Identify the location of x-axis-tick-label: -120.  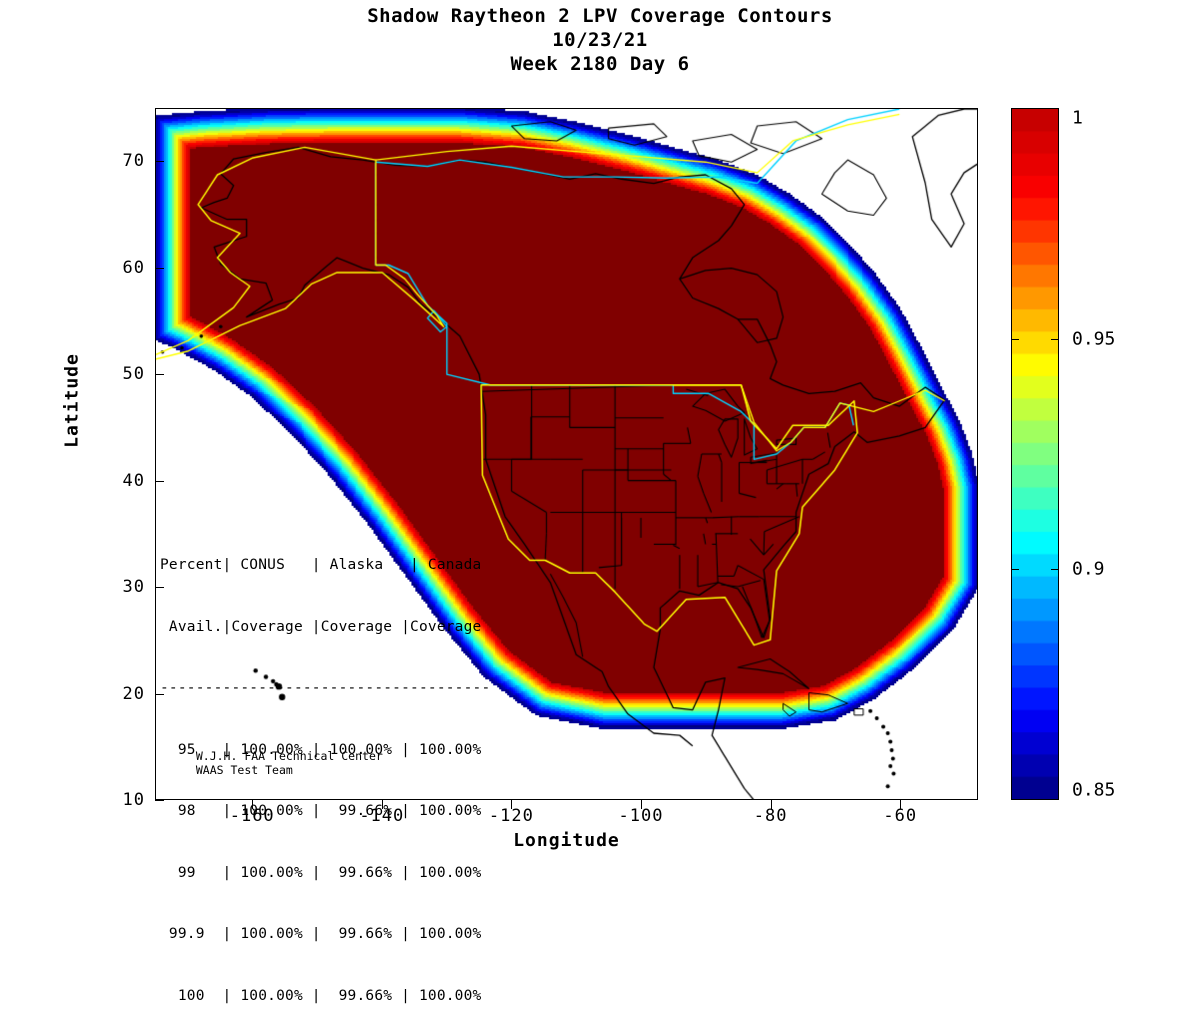
(511, 816).